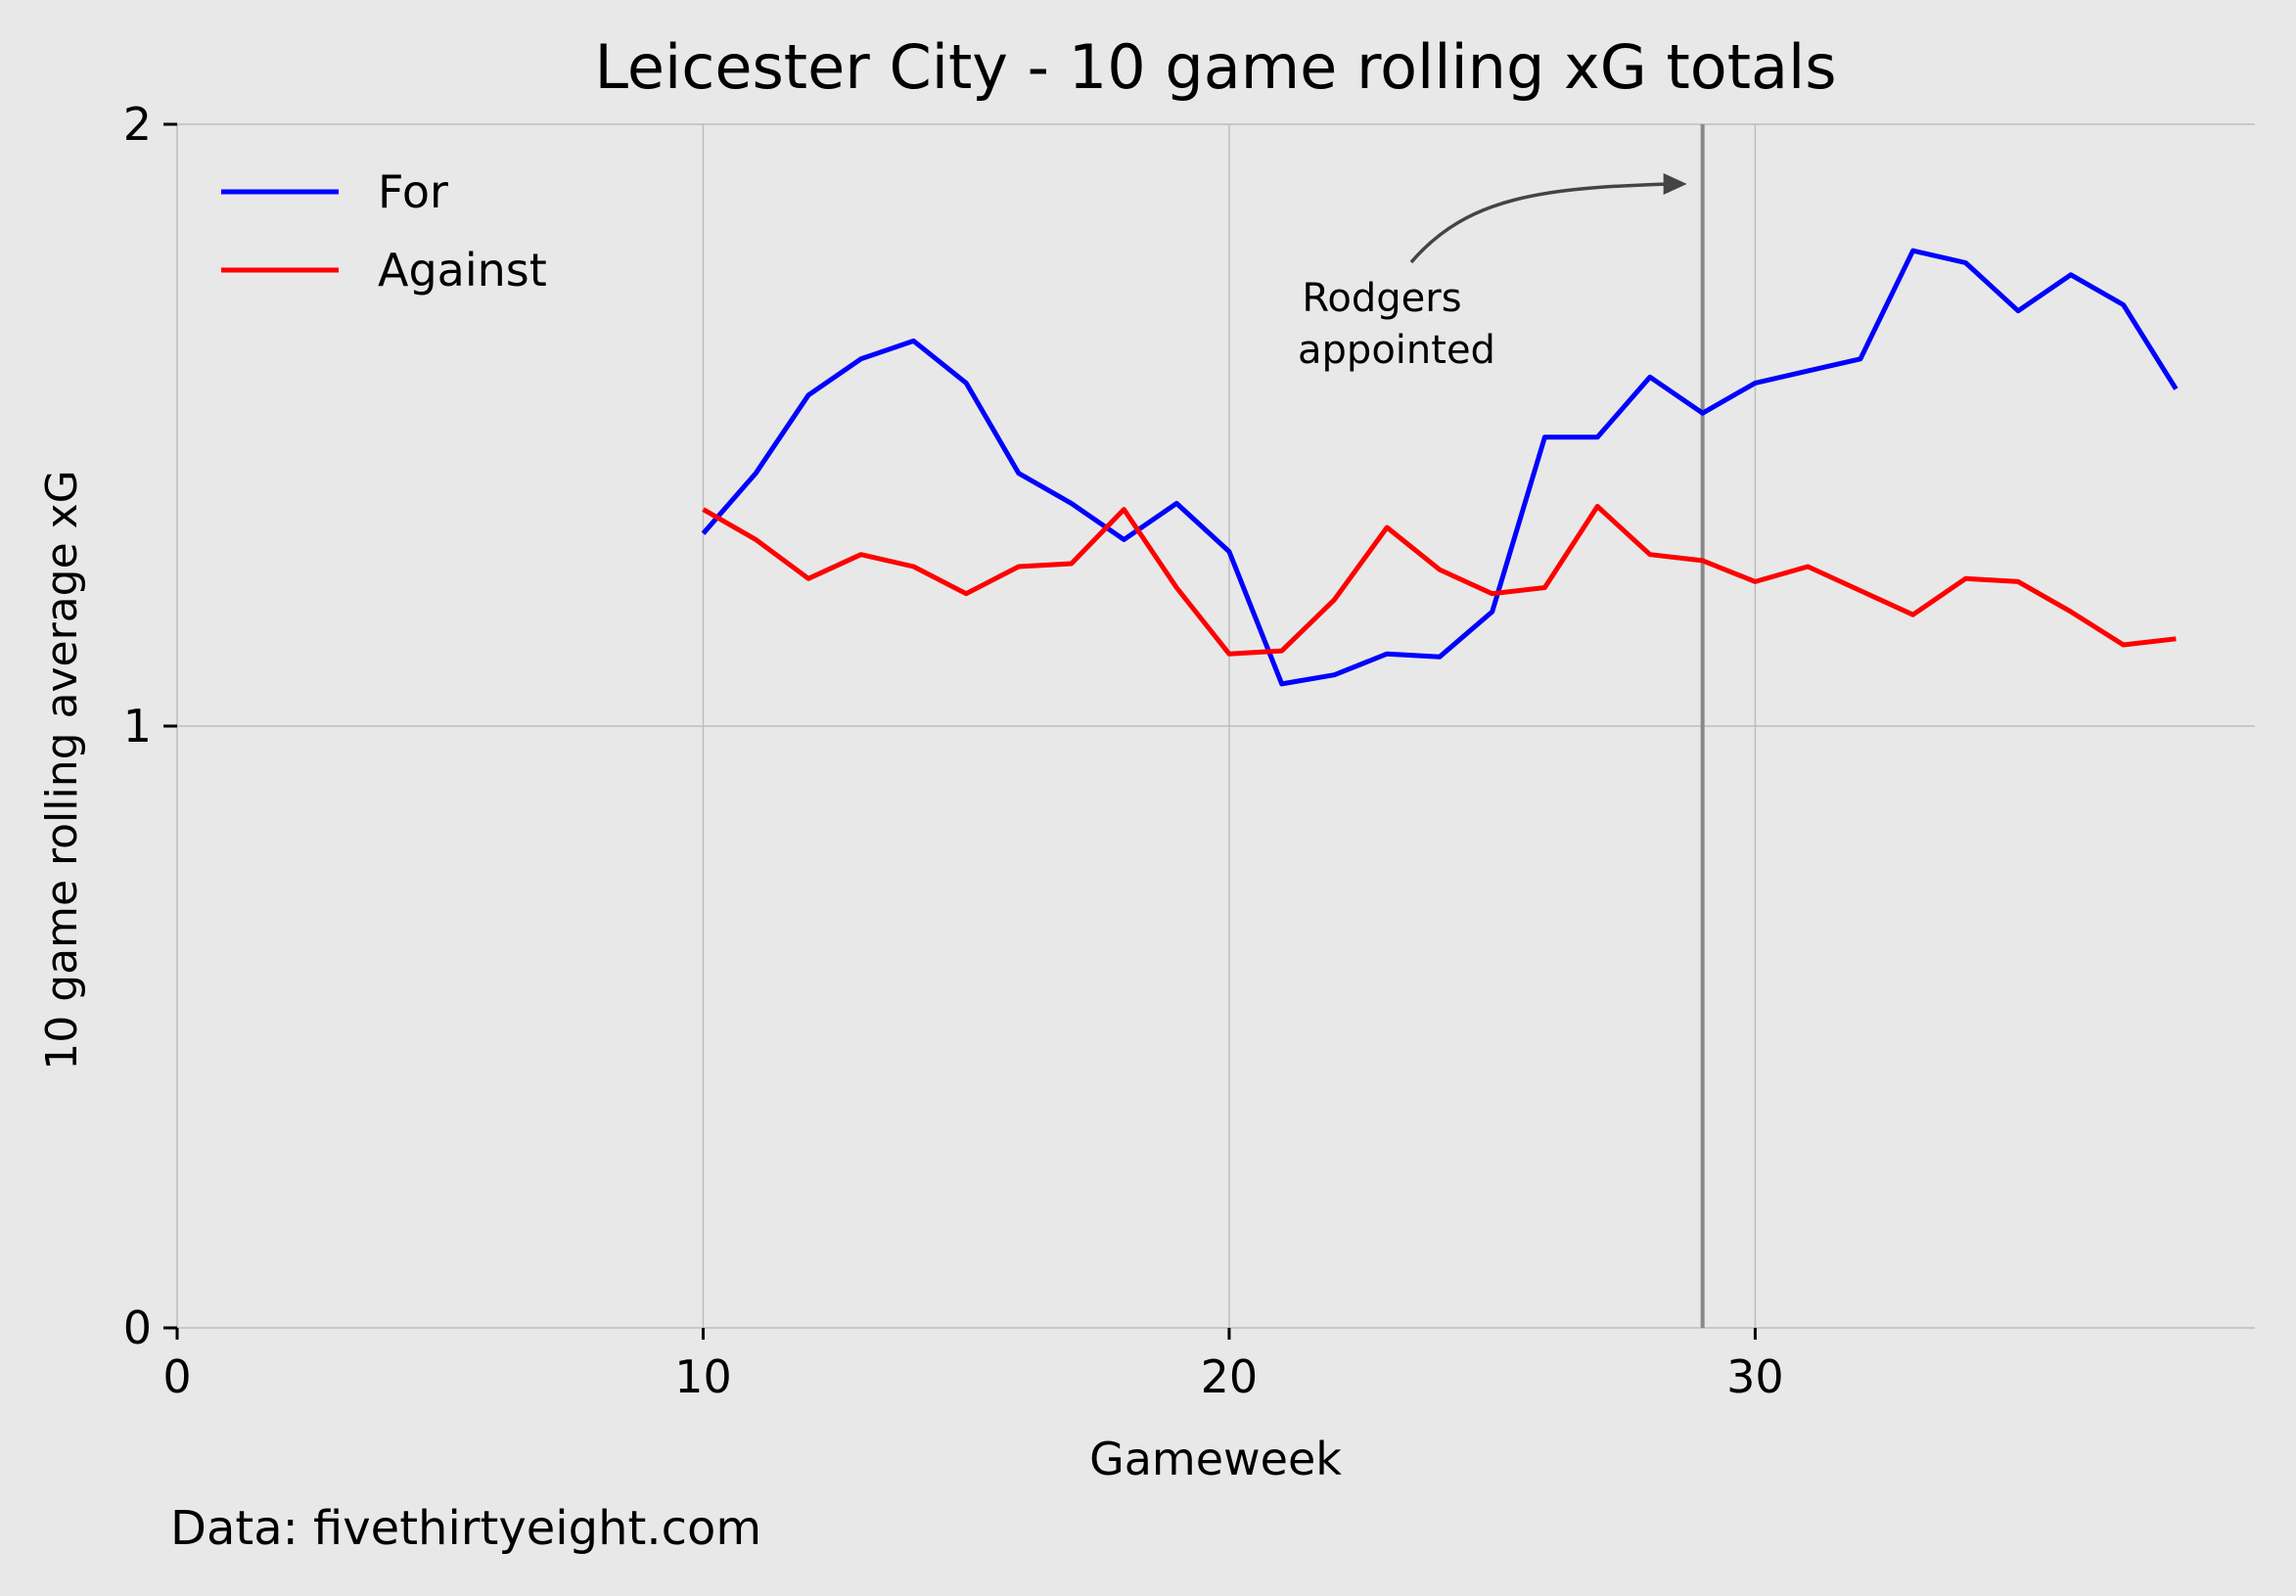  I want to click on annotation-arrowhead, so click(1675, 184).